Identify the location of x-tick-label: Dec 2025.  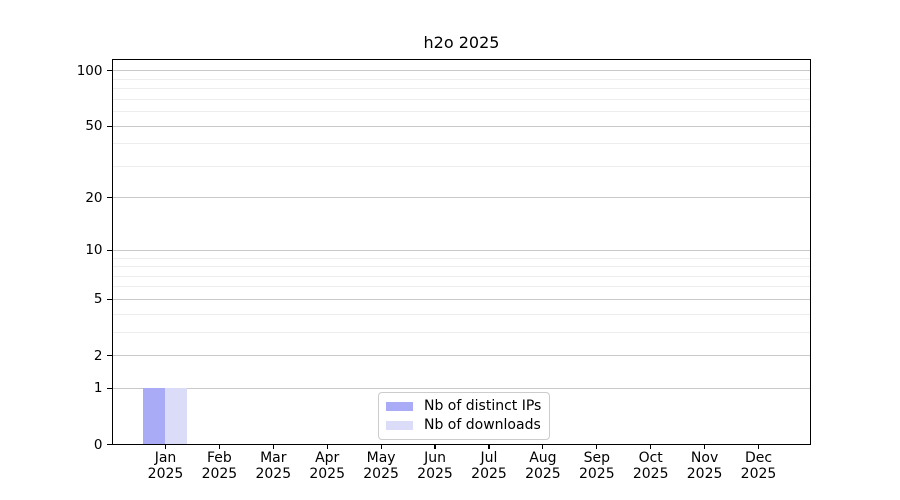
(759, 466).